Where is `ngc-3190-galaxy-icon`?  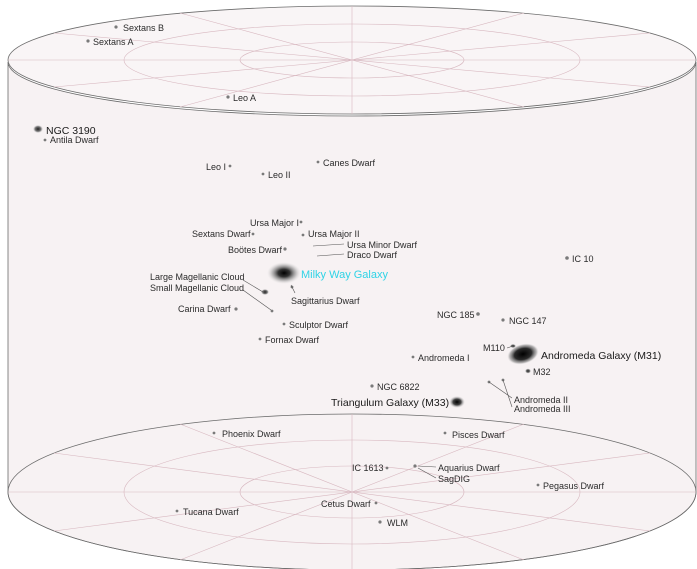 ngc-3190-galaxy-icon is located at coordinates (38, 129).